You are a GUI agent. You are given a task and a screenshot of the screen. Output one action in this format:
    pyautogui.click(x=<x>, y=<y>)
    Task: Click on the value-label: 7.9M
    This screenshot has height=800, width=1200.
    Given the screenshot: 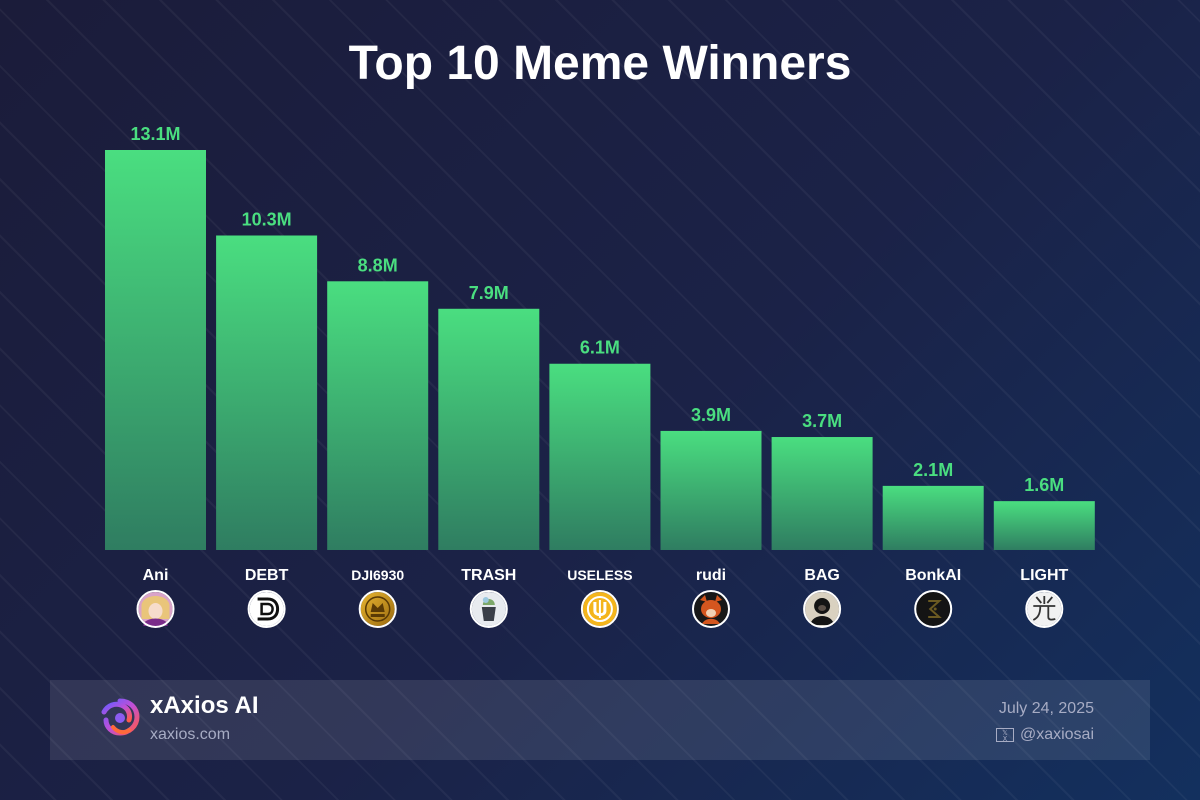 What is the action you would take?
    pyautogui.click(x=489, y=293)
    